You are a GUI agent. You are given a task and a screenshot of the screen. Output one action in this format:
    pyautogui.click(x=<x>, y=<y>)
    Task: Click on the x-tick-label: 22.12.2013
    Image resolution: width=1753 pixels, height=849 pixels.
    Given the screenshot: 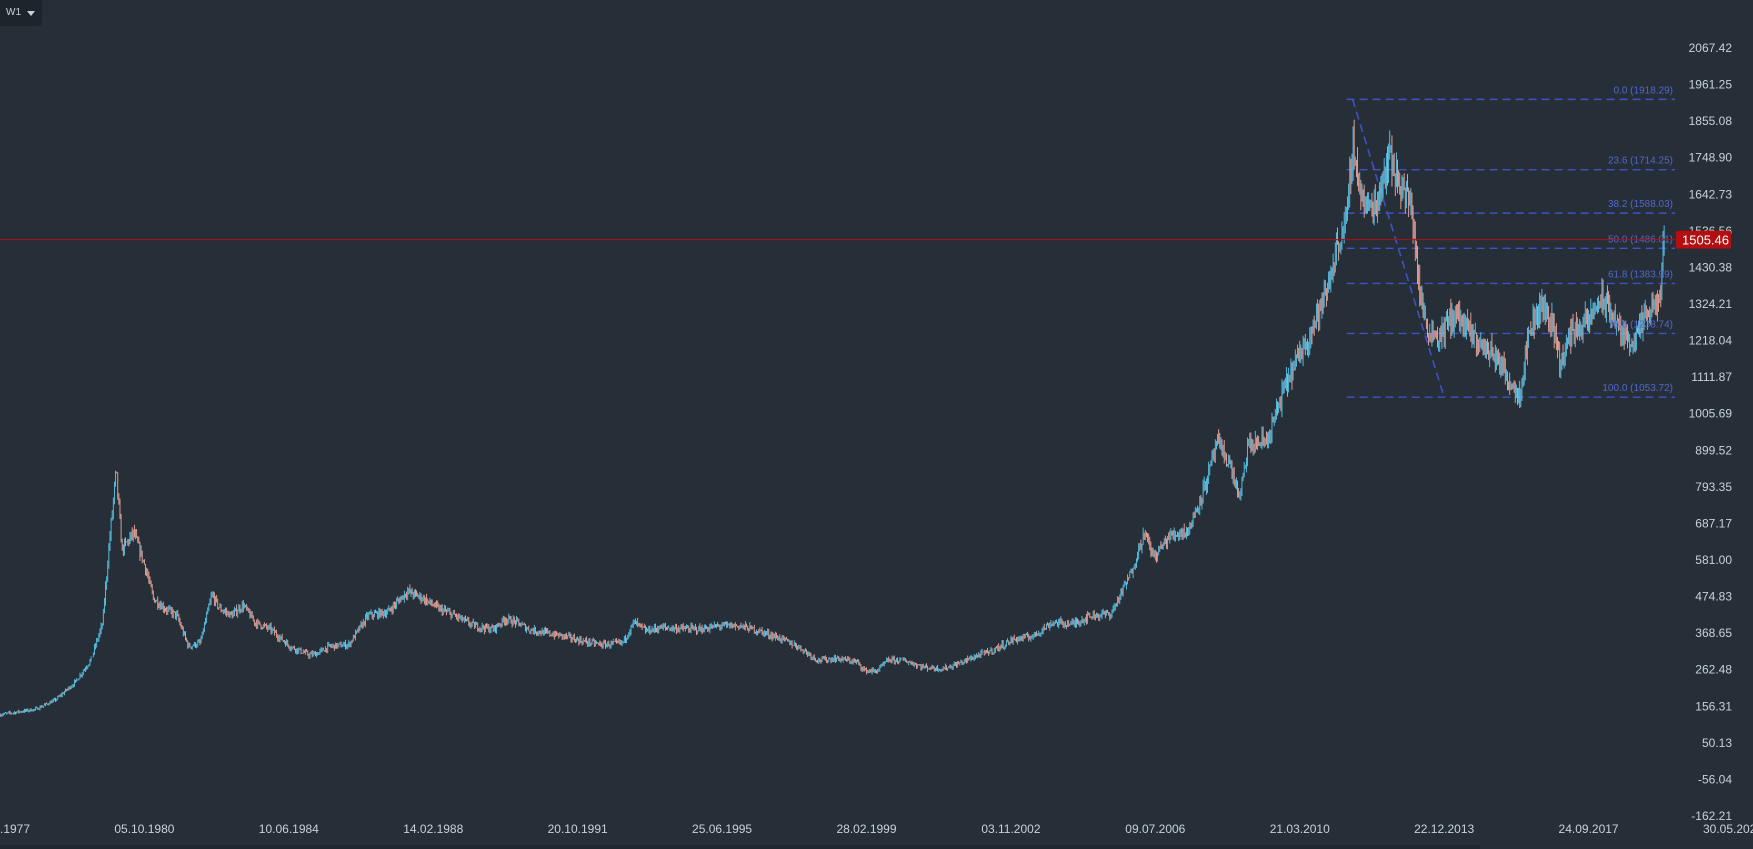 What is the action you would take?
    pyautogui.click(x=1444, y=829)
    